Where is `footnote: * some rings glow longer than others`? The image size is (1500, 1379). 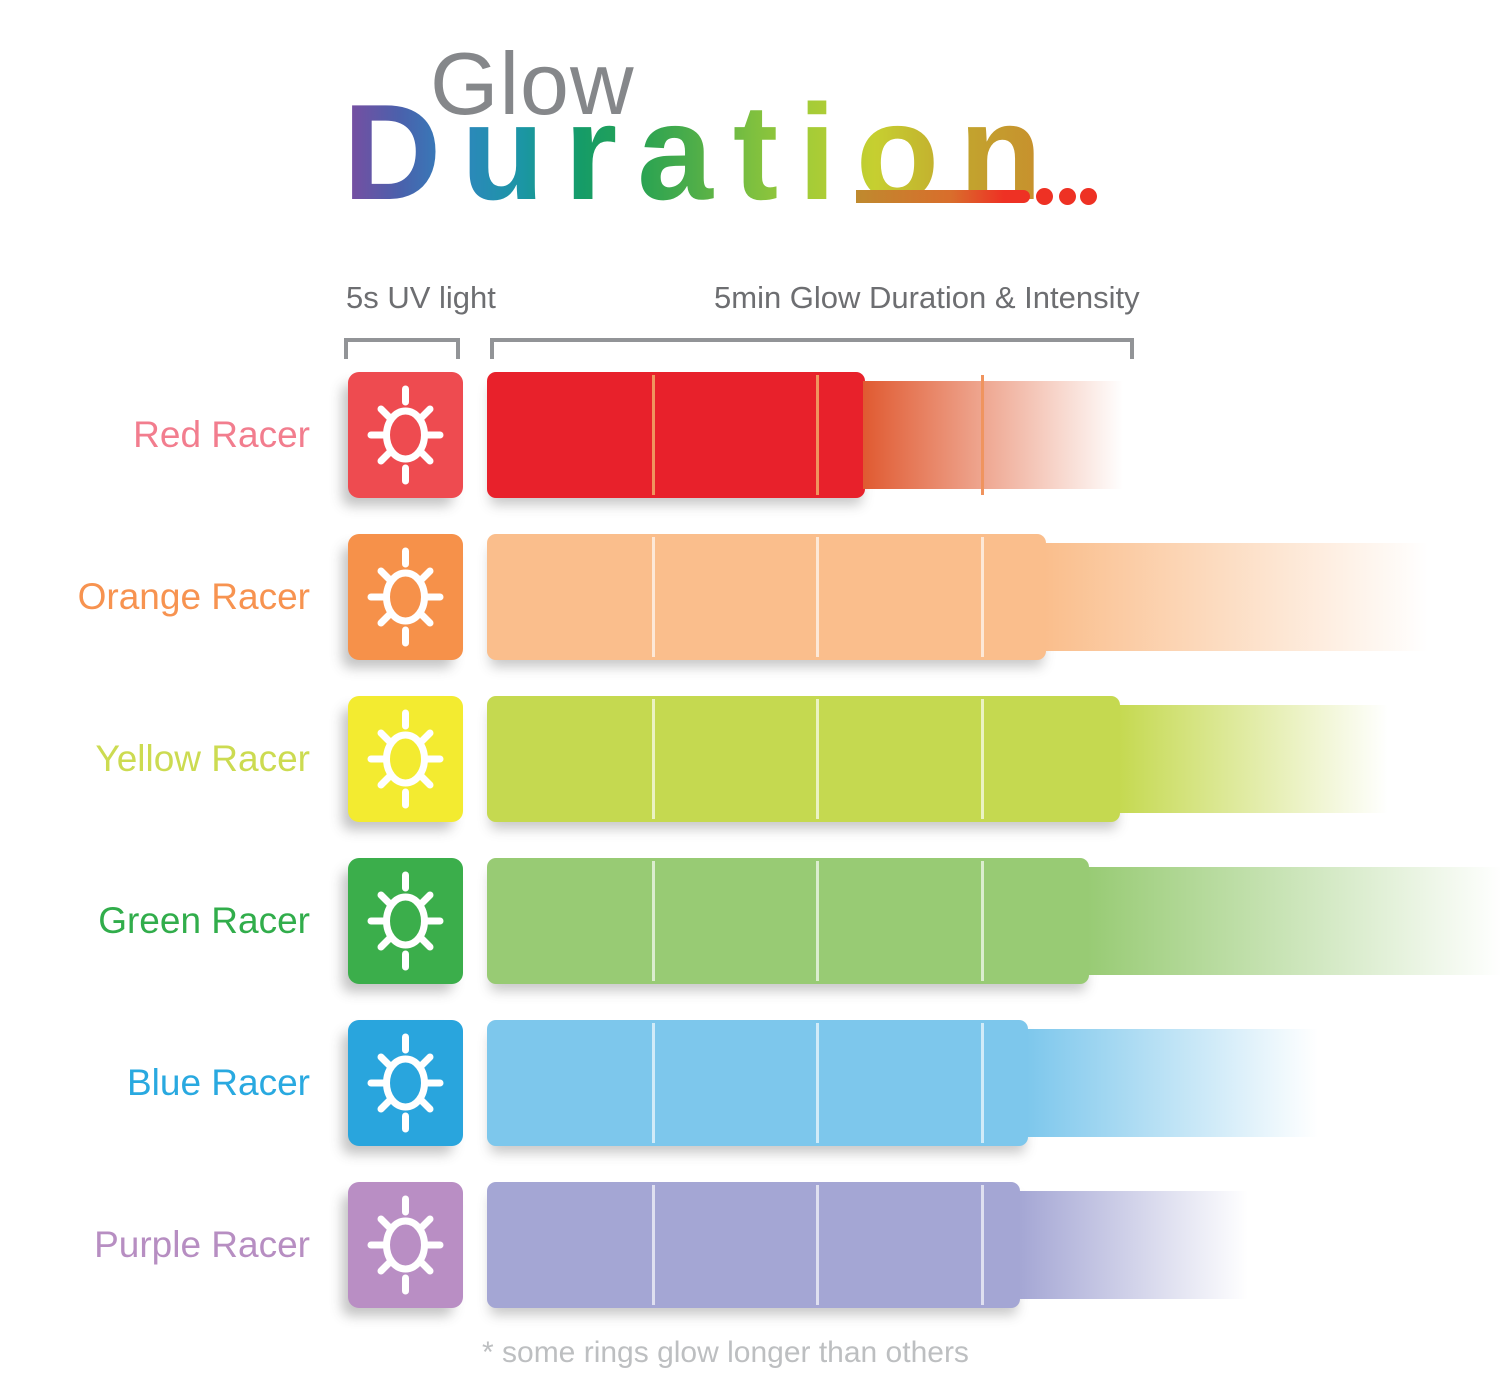
footnote: * some rings glow longer than others is located at coordinates (725, 1352).